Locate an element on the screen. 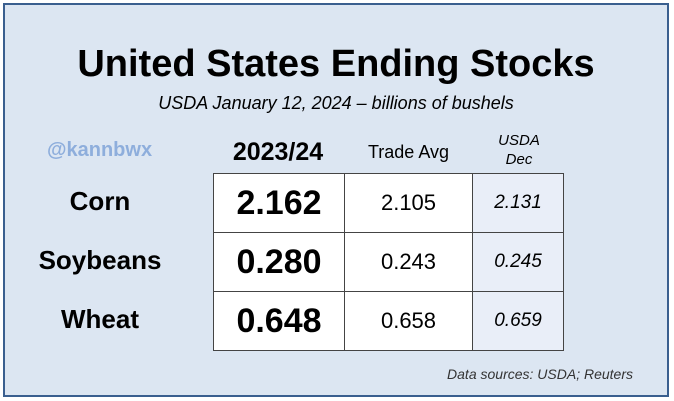 The width and height of the screenshot is (674, 401). cell-corn-trade-avg: 2.105 is located at coordinates (408, 203).